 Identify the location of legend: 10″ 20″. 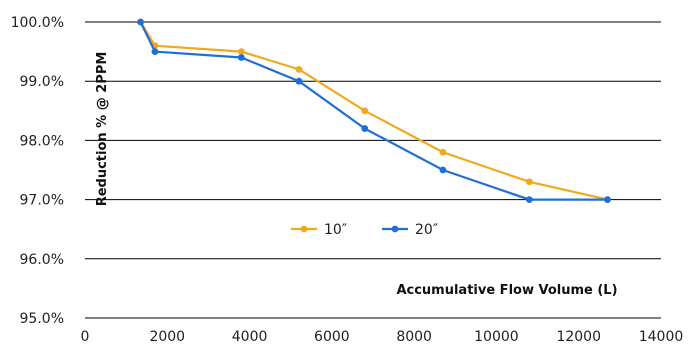
(364, 230).